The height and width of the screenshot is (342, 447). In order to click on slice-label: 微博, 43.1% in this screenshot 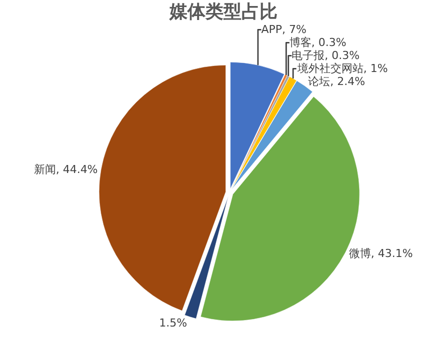, I will do `click(380, 253)`.